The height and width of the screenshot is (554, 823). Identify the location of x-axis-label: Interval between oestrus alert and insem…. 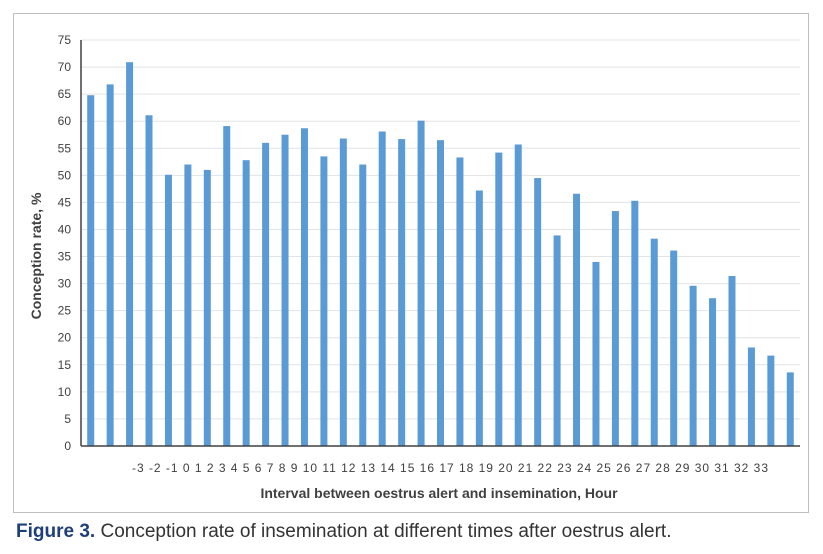
(439, 493).